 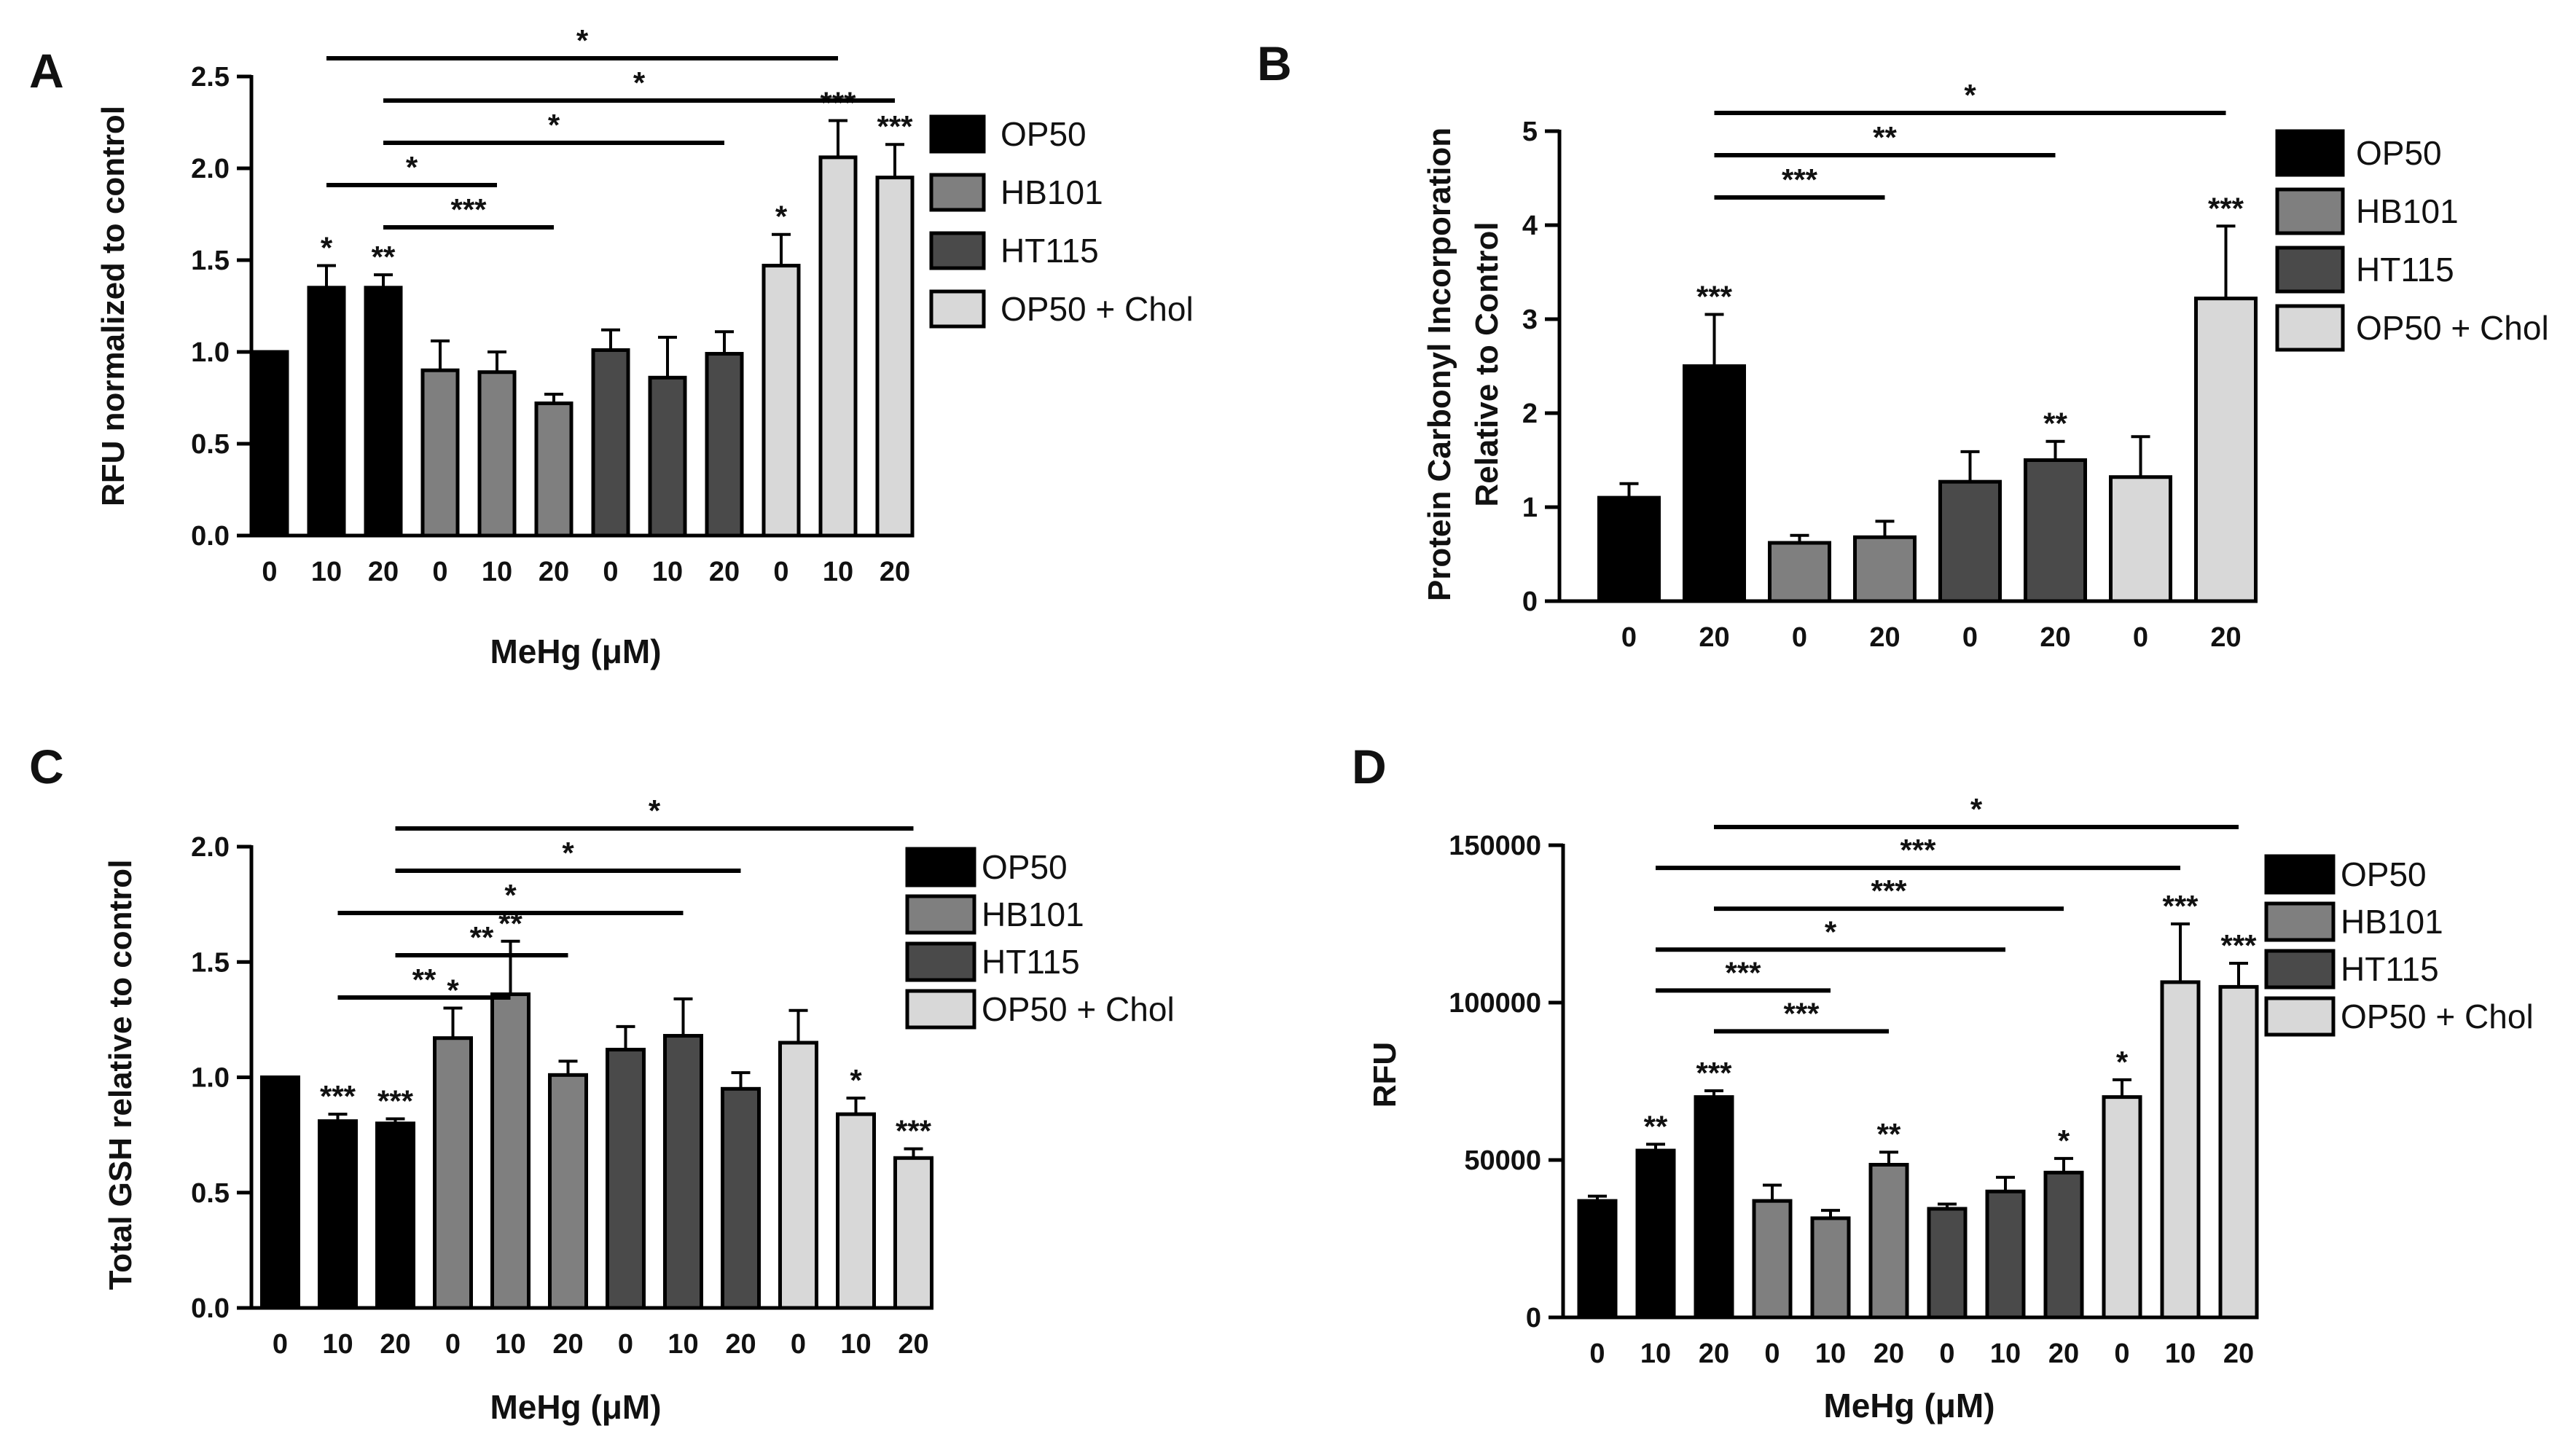 I want to click on y-axis-label-line2: Relative to Control, so click(x=1487, y=364).